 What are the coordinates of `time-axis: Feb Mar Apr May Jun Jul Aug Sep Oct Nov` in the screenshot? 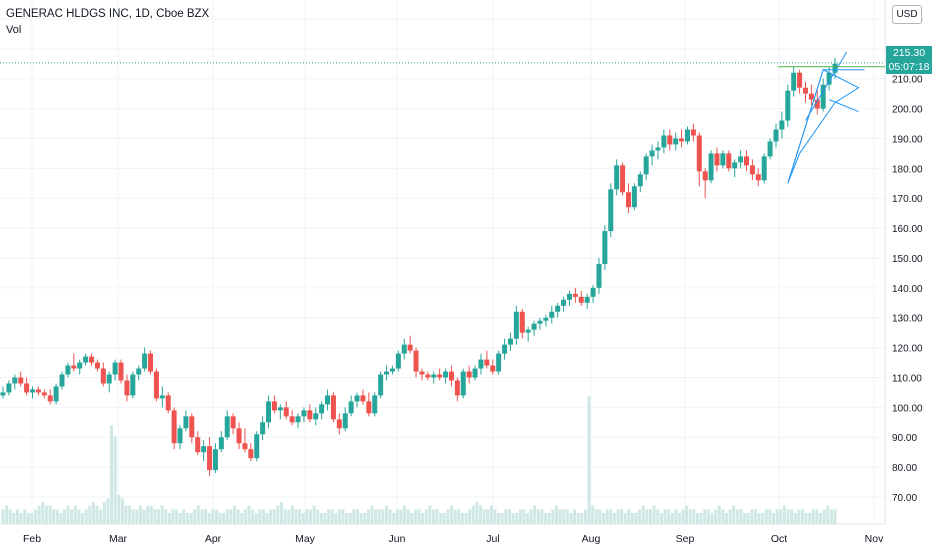 It's located at (453, 539).